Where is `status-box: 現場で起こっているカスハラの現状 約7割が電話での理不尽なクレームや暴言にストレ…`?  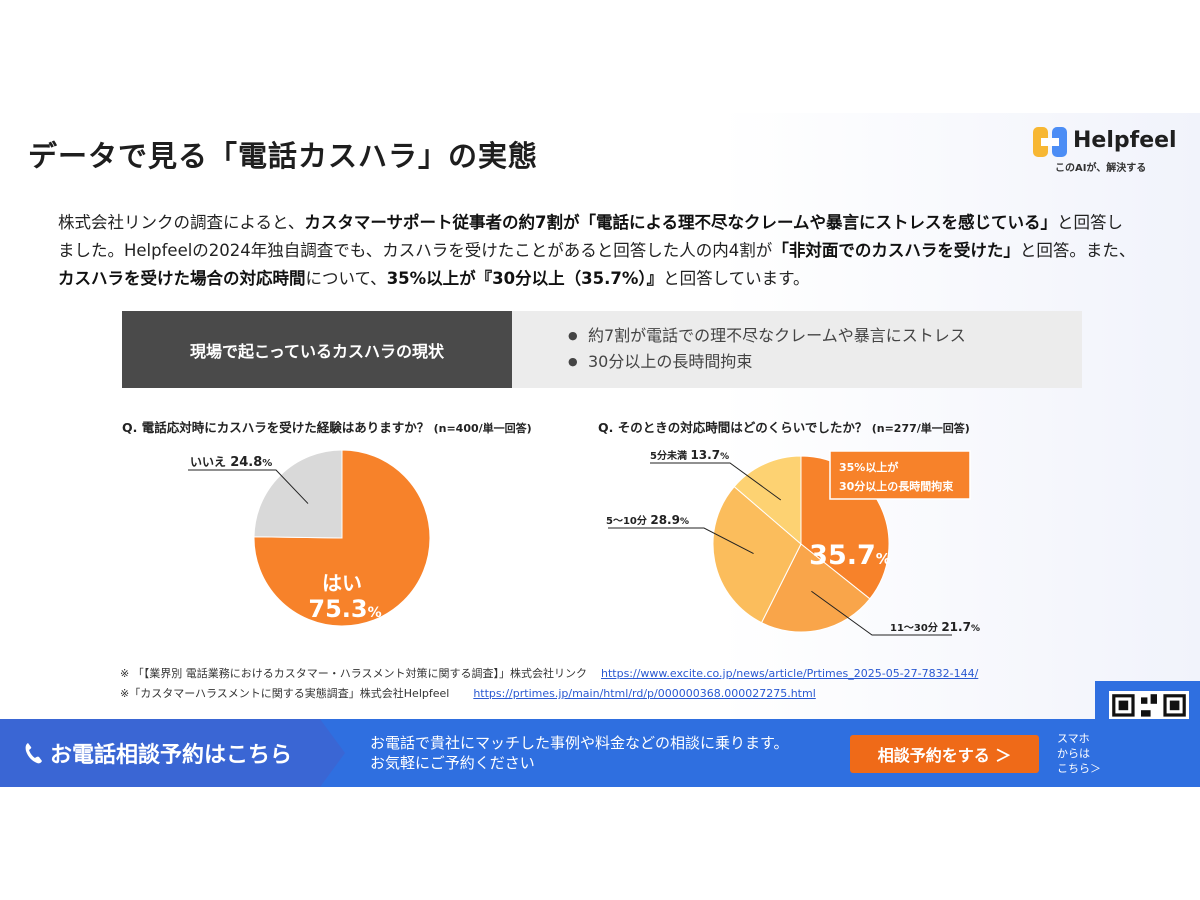
status-box: 現場で起こっているカスハラの現状 約7割が電話での理不尽なクレームや暴言にストレ… is located at coordinates (602, 349).